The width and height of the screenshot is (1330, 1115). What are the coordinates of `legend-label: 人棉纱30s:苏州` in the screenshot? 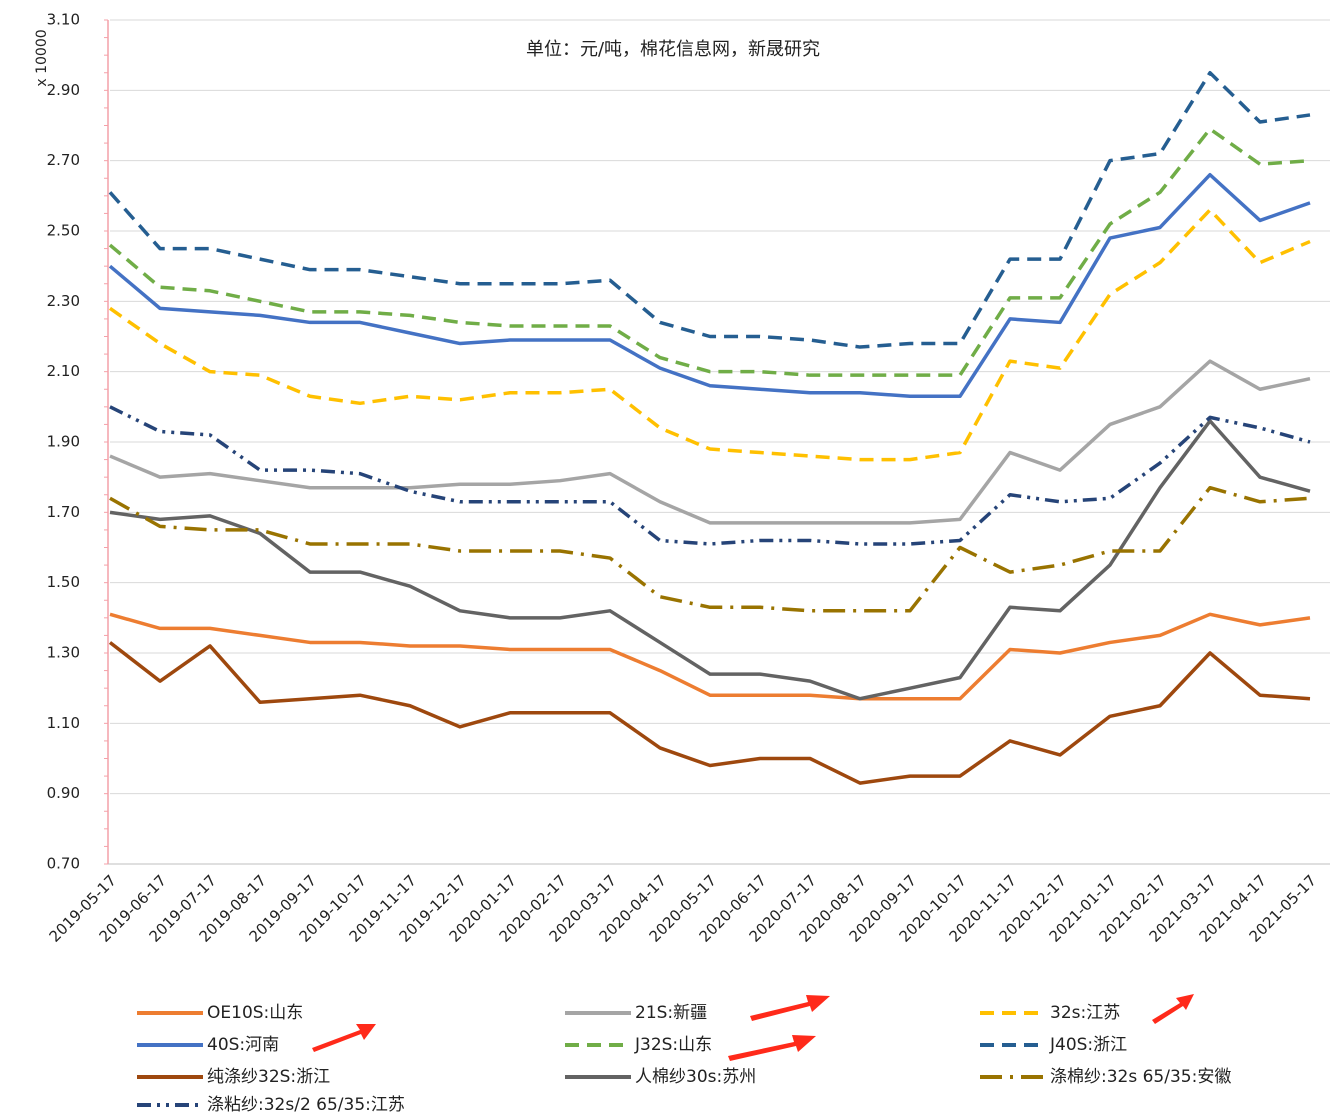 It's located at (695, 1077).